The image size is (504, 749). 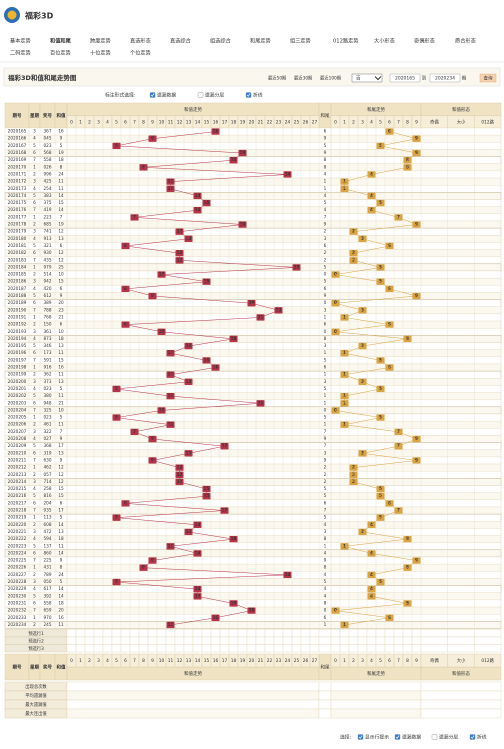 What do you see at coordinates (300, 41) in the screenshot?
I see `nav-link: 组三走势` at bounding box center [300, 41].